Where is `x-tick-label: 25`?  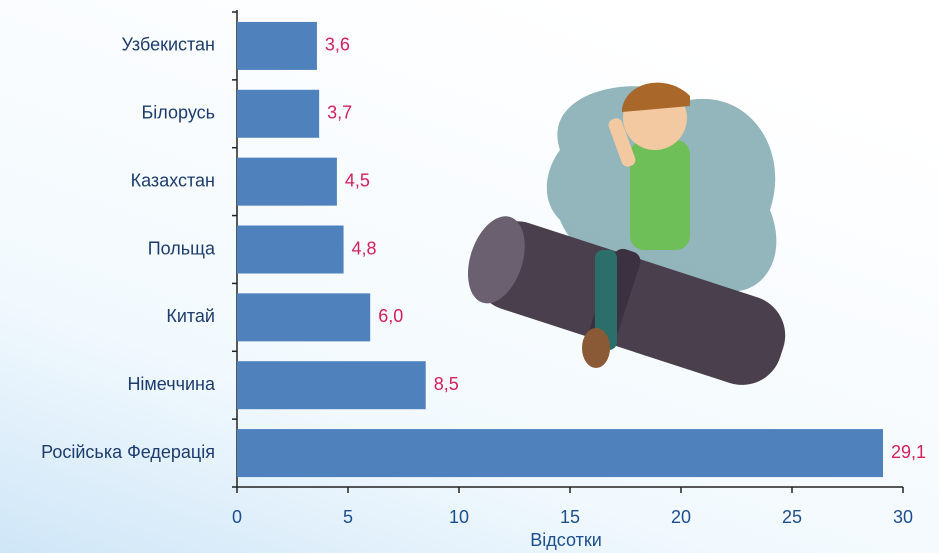 x-tick-label: 25 is located at coordinates (792, 517).